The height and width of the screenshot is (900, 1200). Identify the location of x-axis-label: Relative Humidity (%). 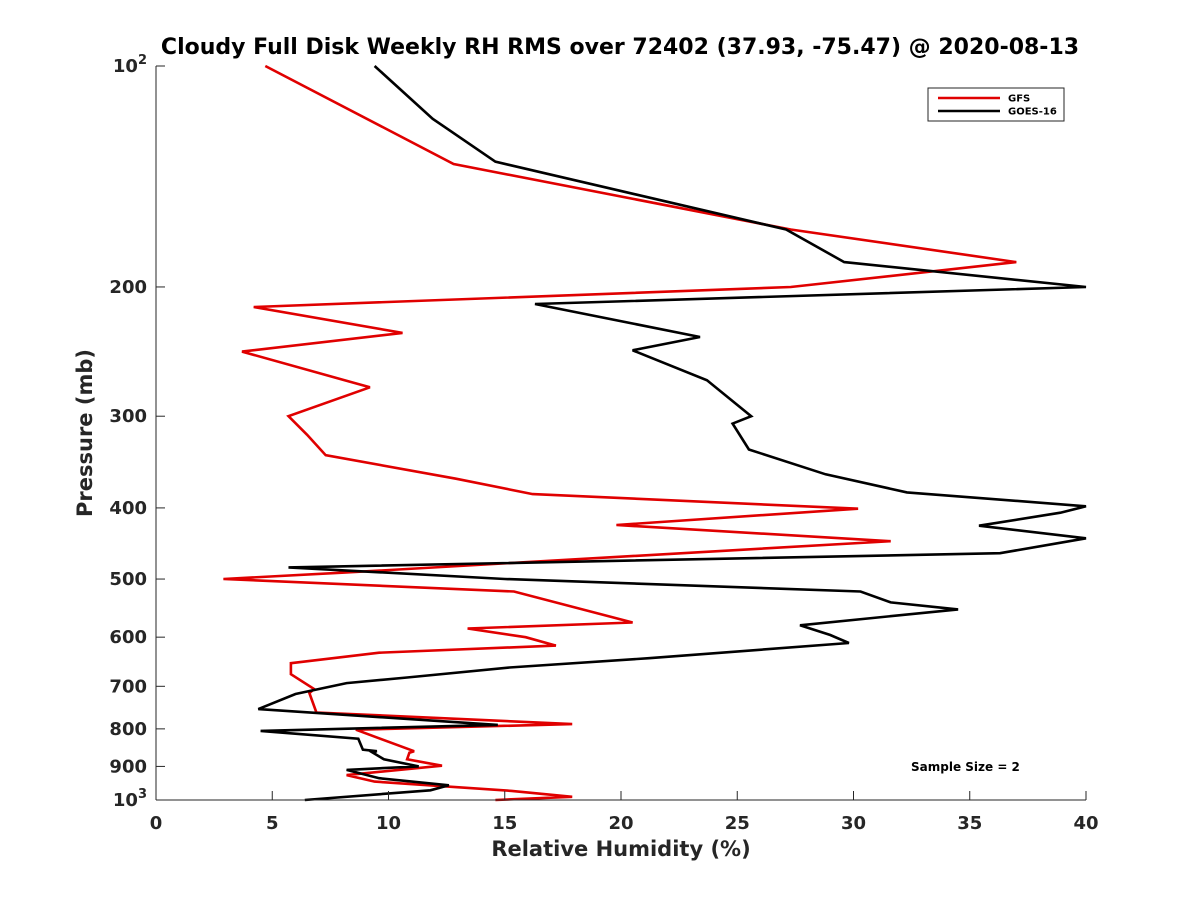
(620, 849).